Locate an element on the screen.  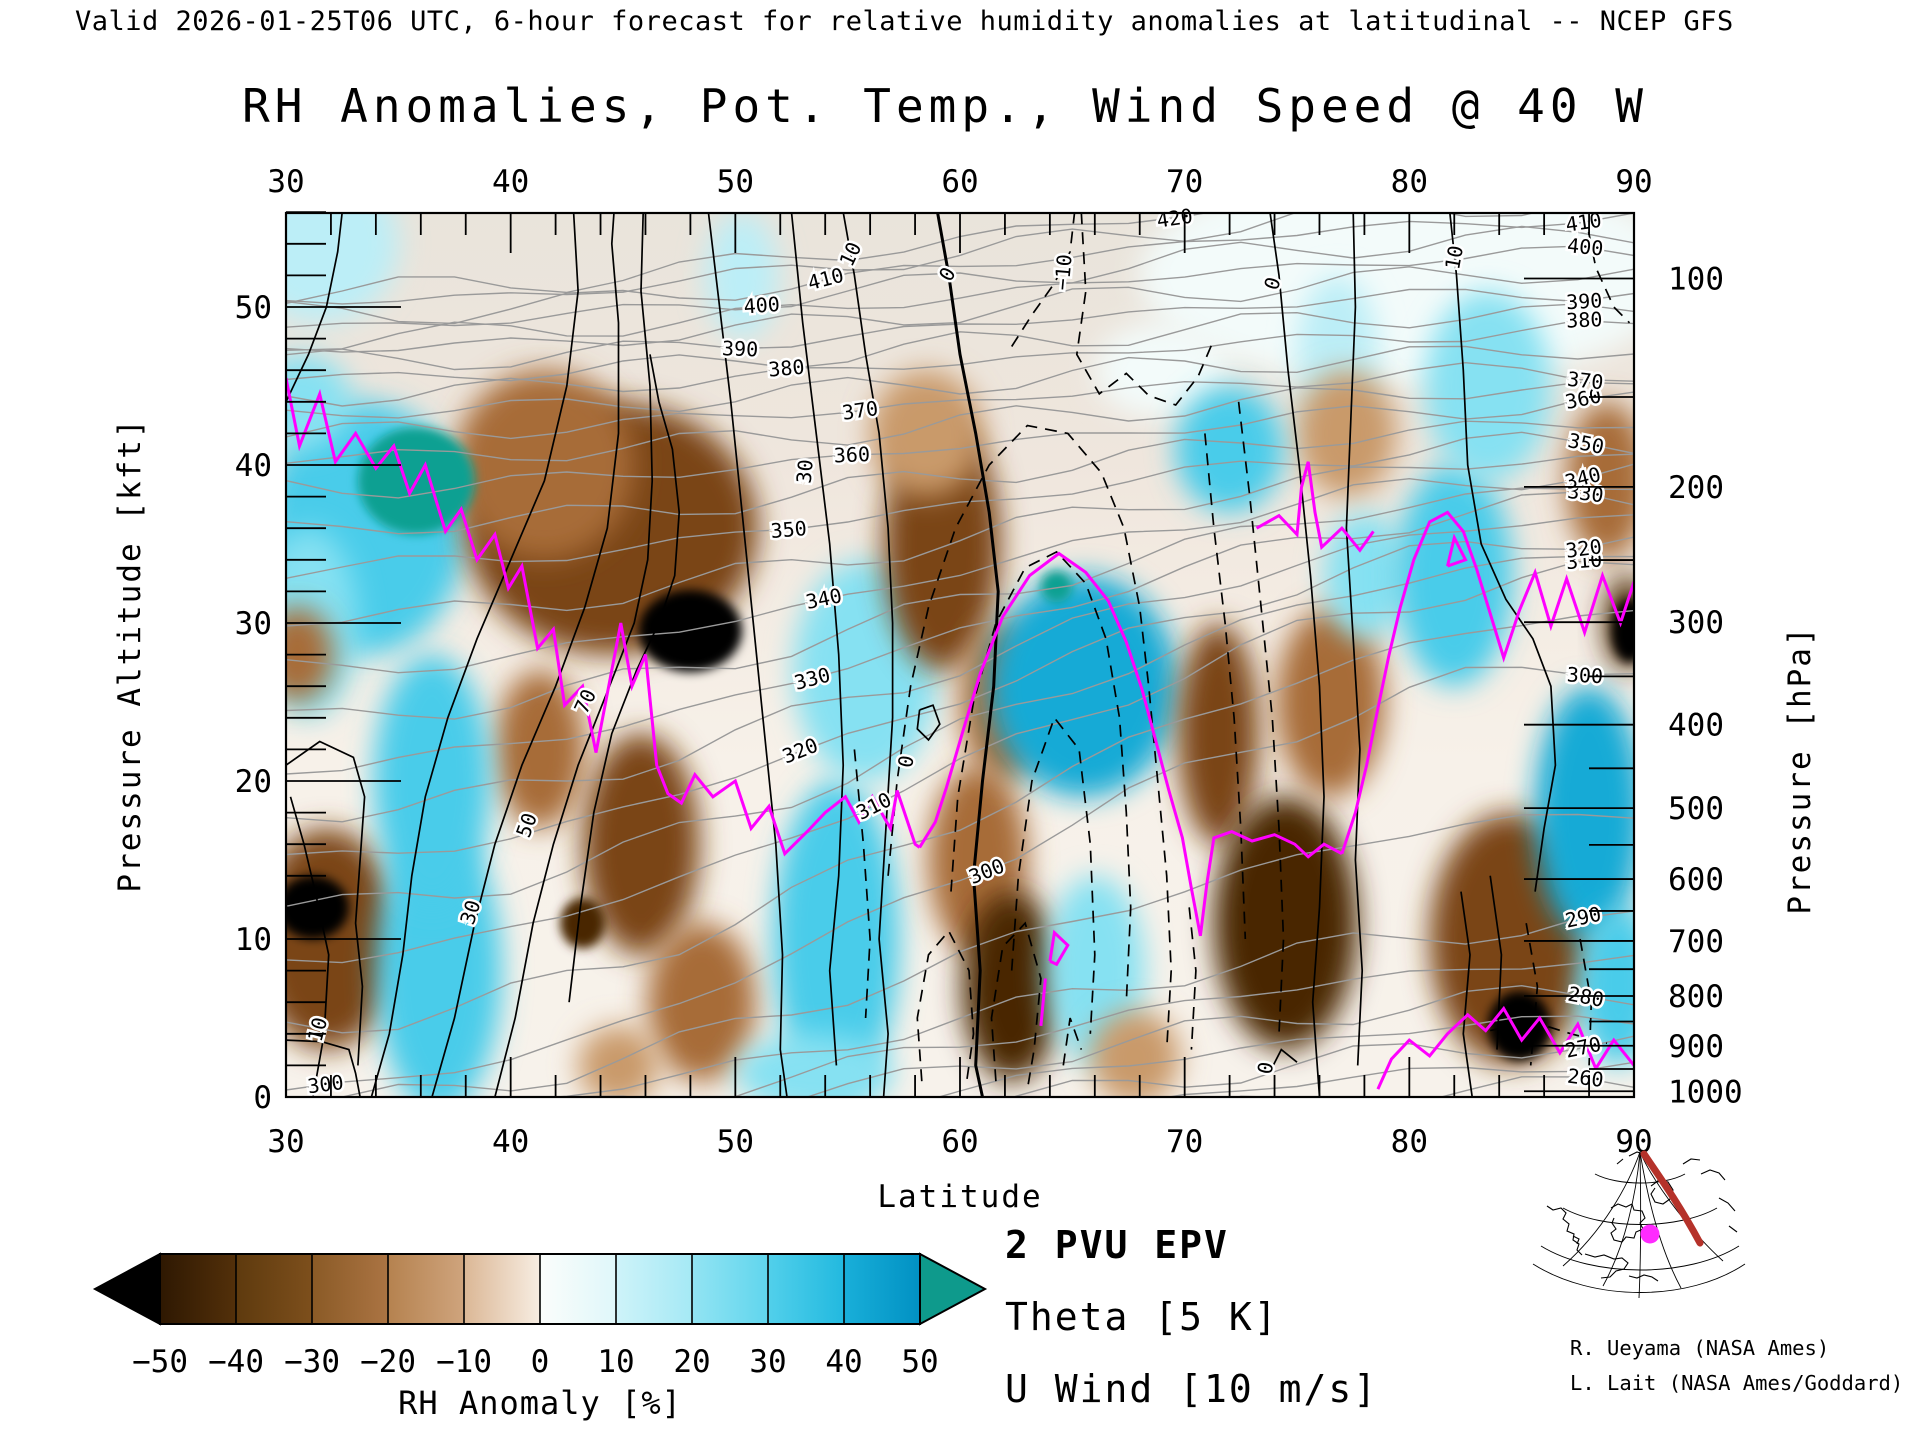
credit-line-2: L. Lait (NASA Ames/Goddard) is located at coordinates (1736, 1383).